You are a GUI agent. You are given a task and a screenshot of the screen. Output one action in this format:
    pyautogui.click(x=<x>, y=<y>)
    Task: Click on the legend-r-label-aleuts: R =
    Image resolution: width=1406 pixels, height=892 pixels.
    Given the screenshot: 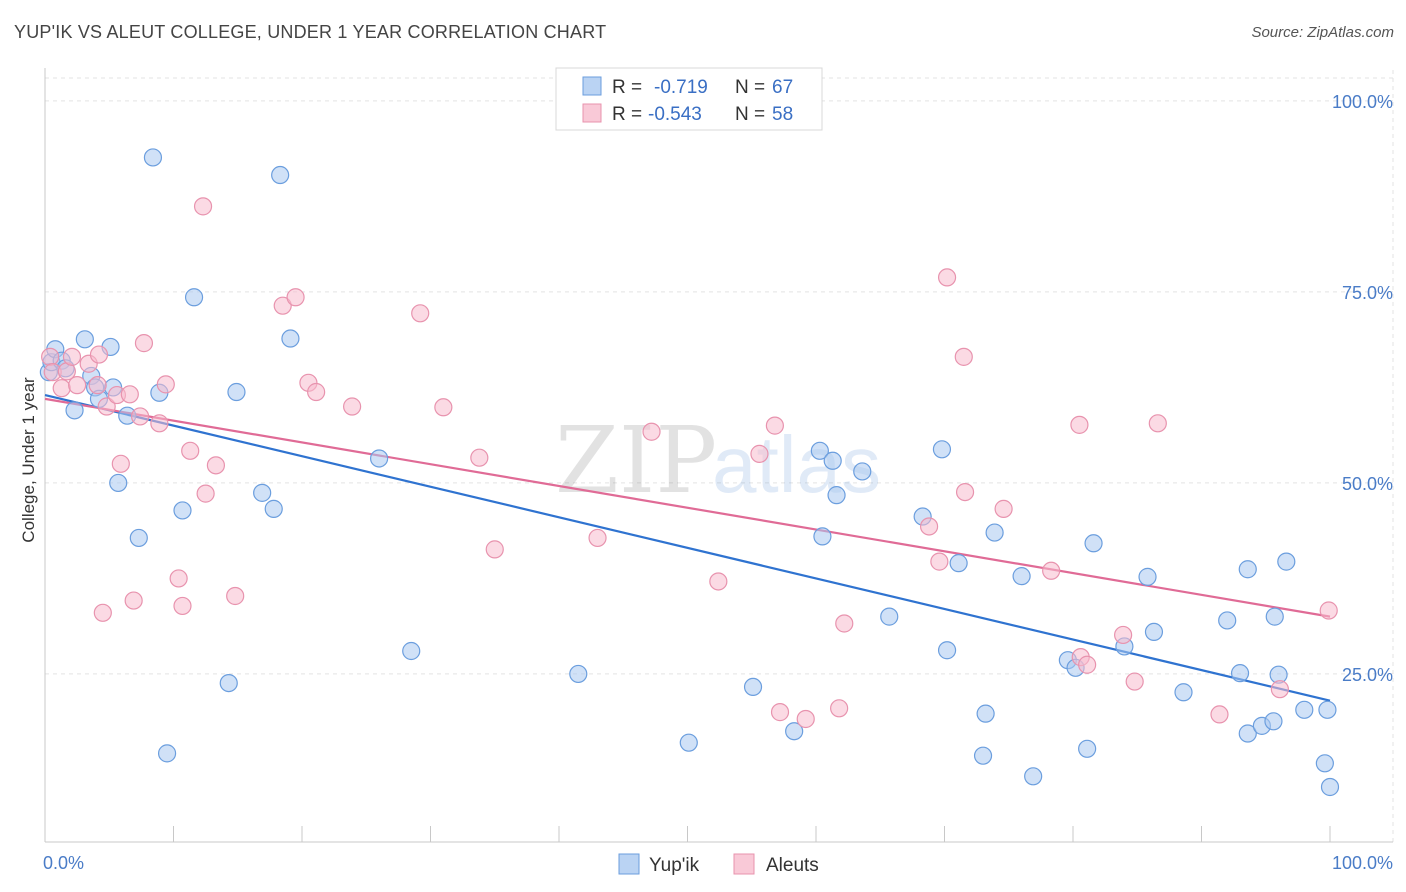 What is the action you would take?
    pyautogui.click(x=627, y=114)
    